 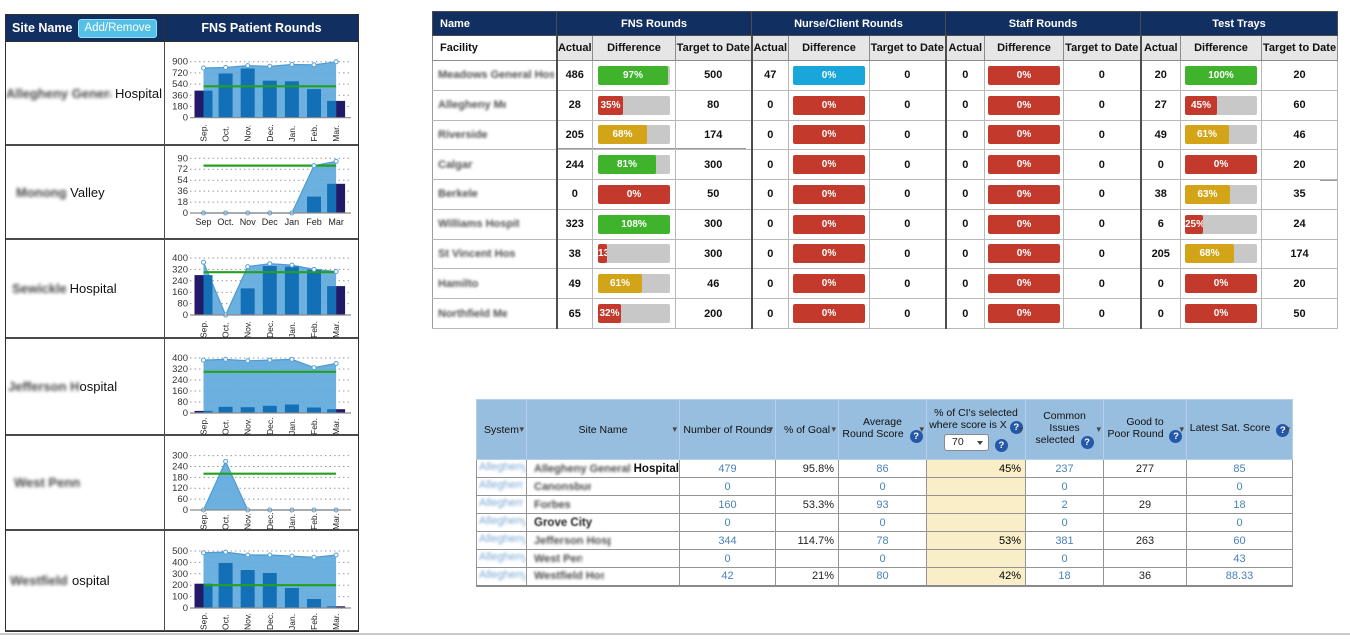 I want to click on svg-text: 540, so click(x=180, y=84).